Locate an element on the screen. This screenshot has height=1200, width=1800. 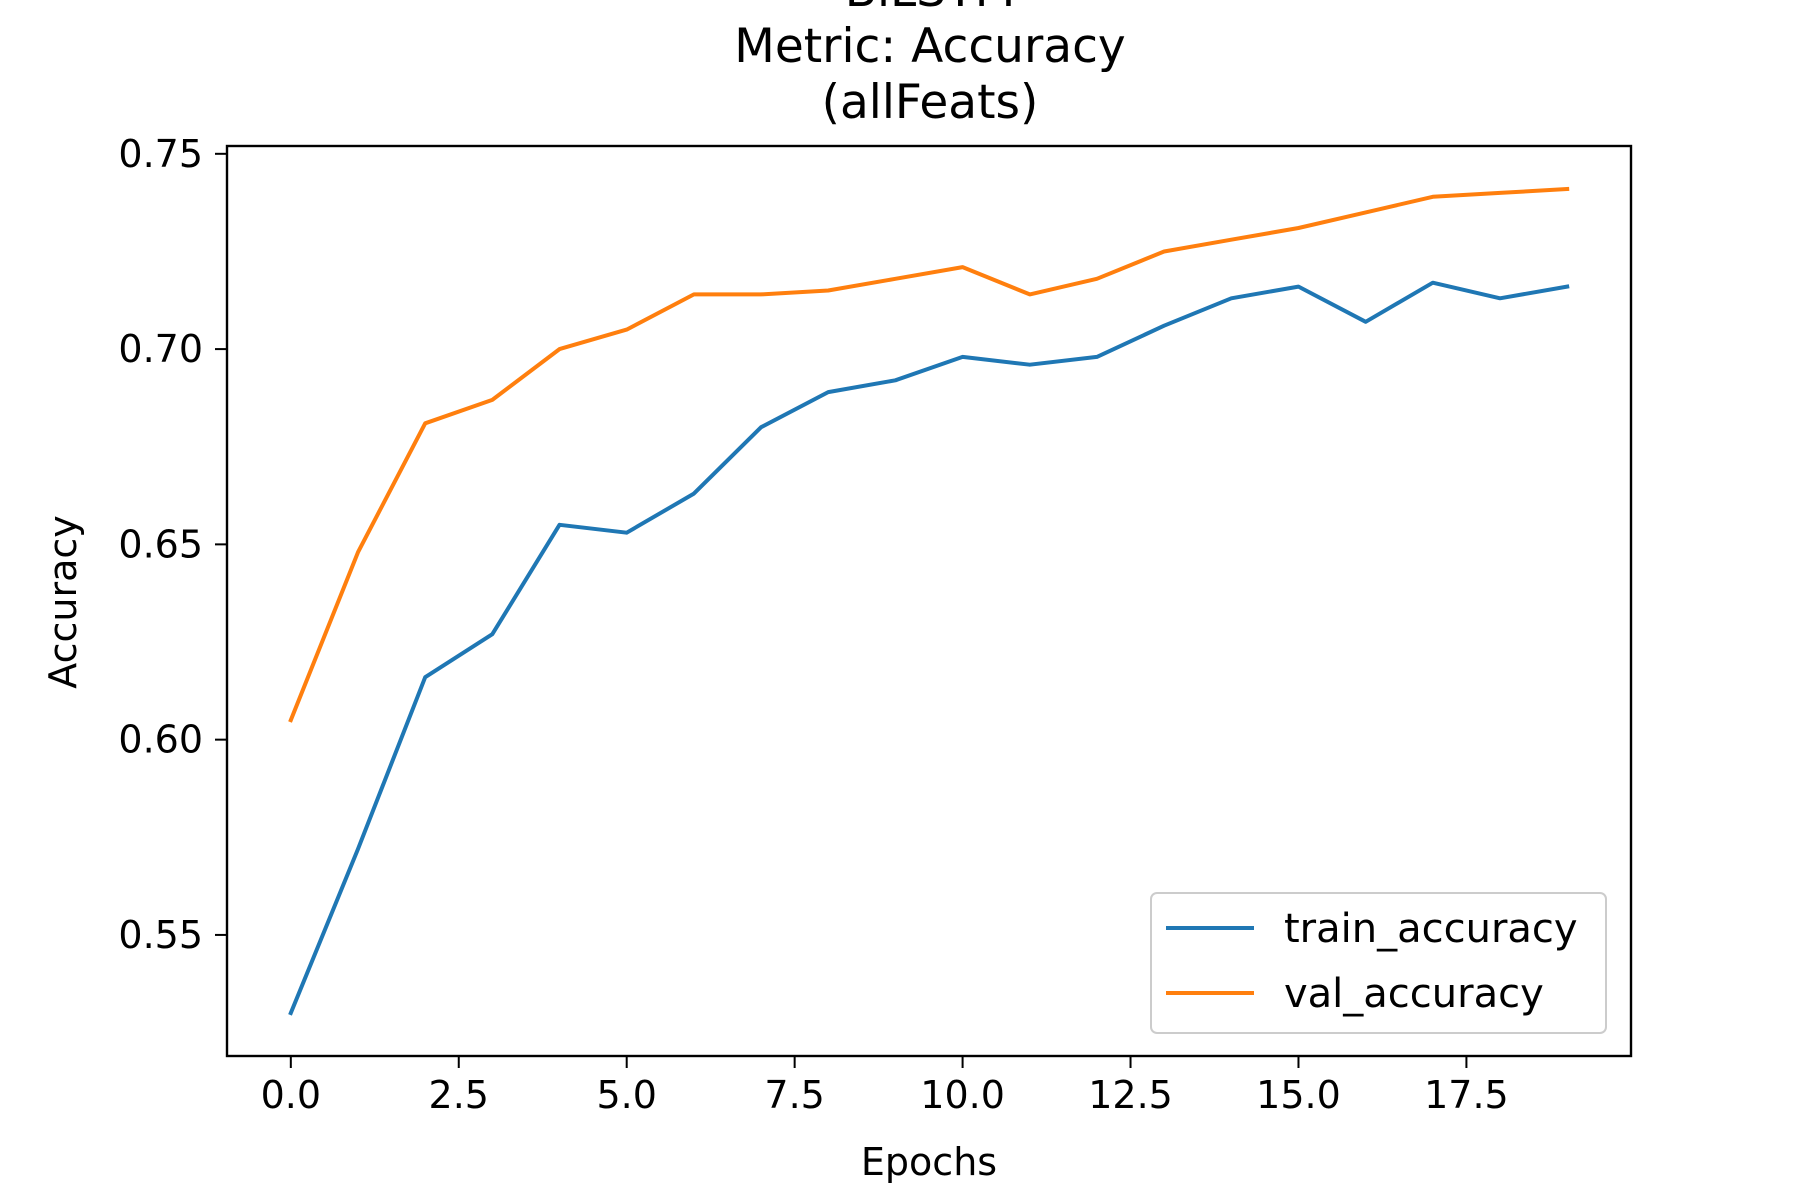
y-axis-label: Accuracy is located at coordinates (63, 602).